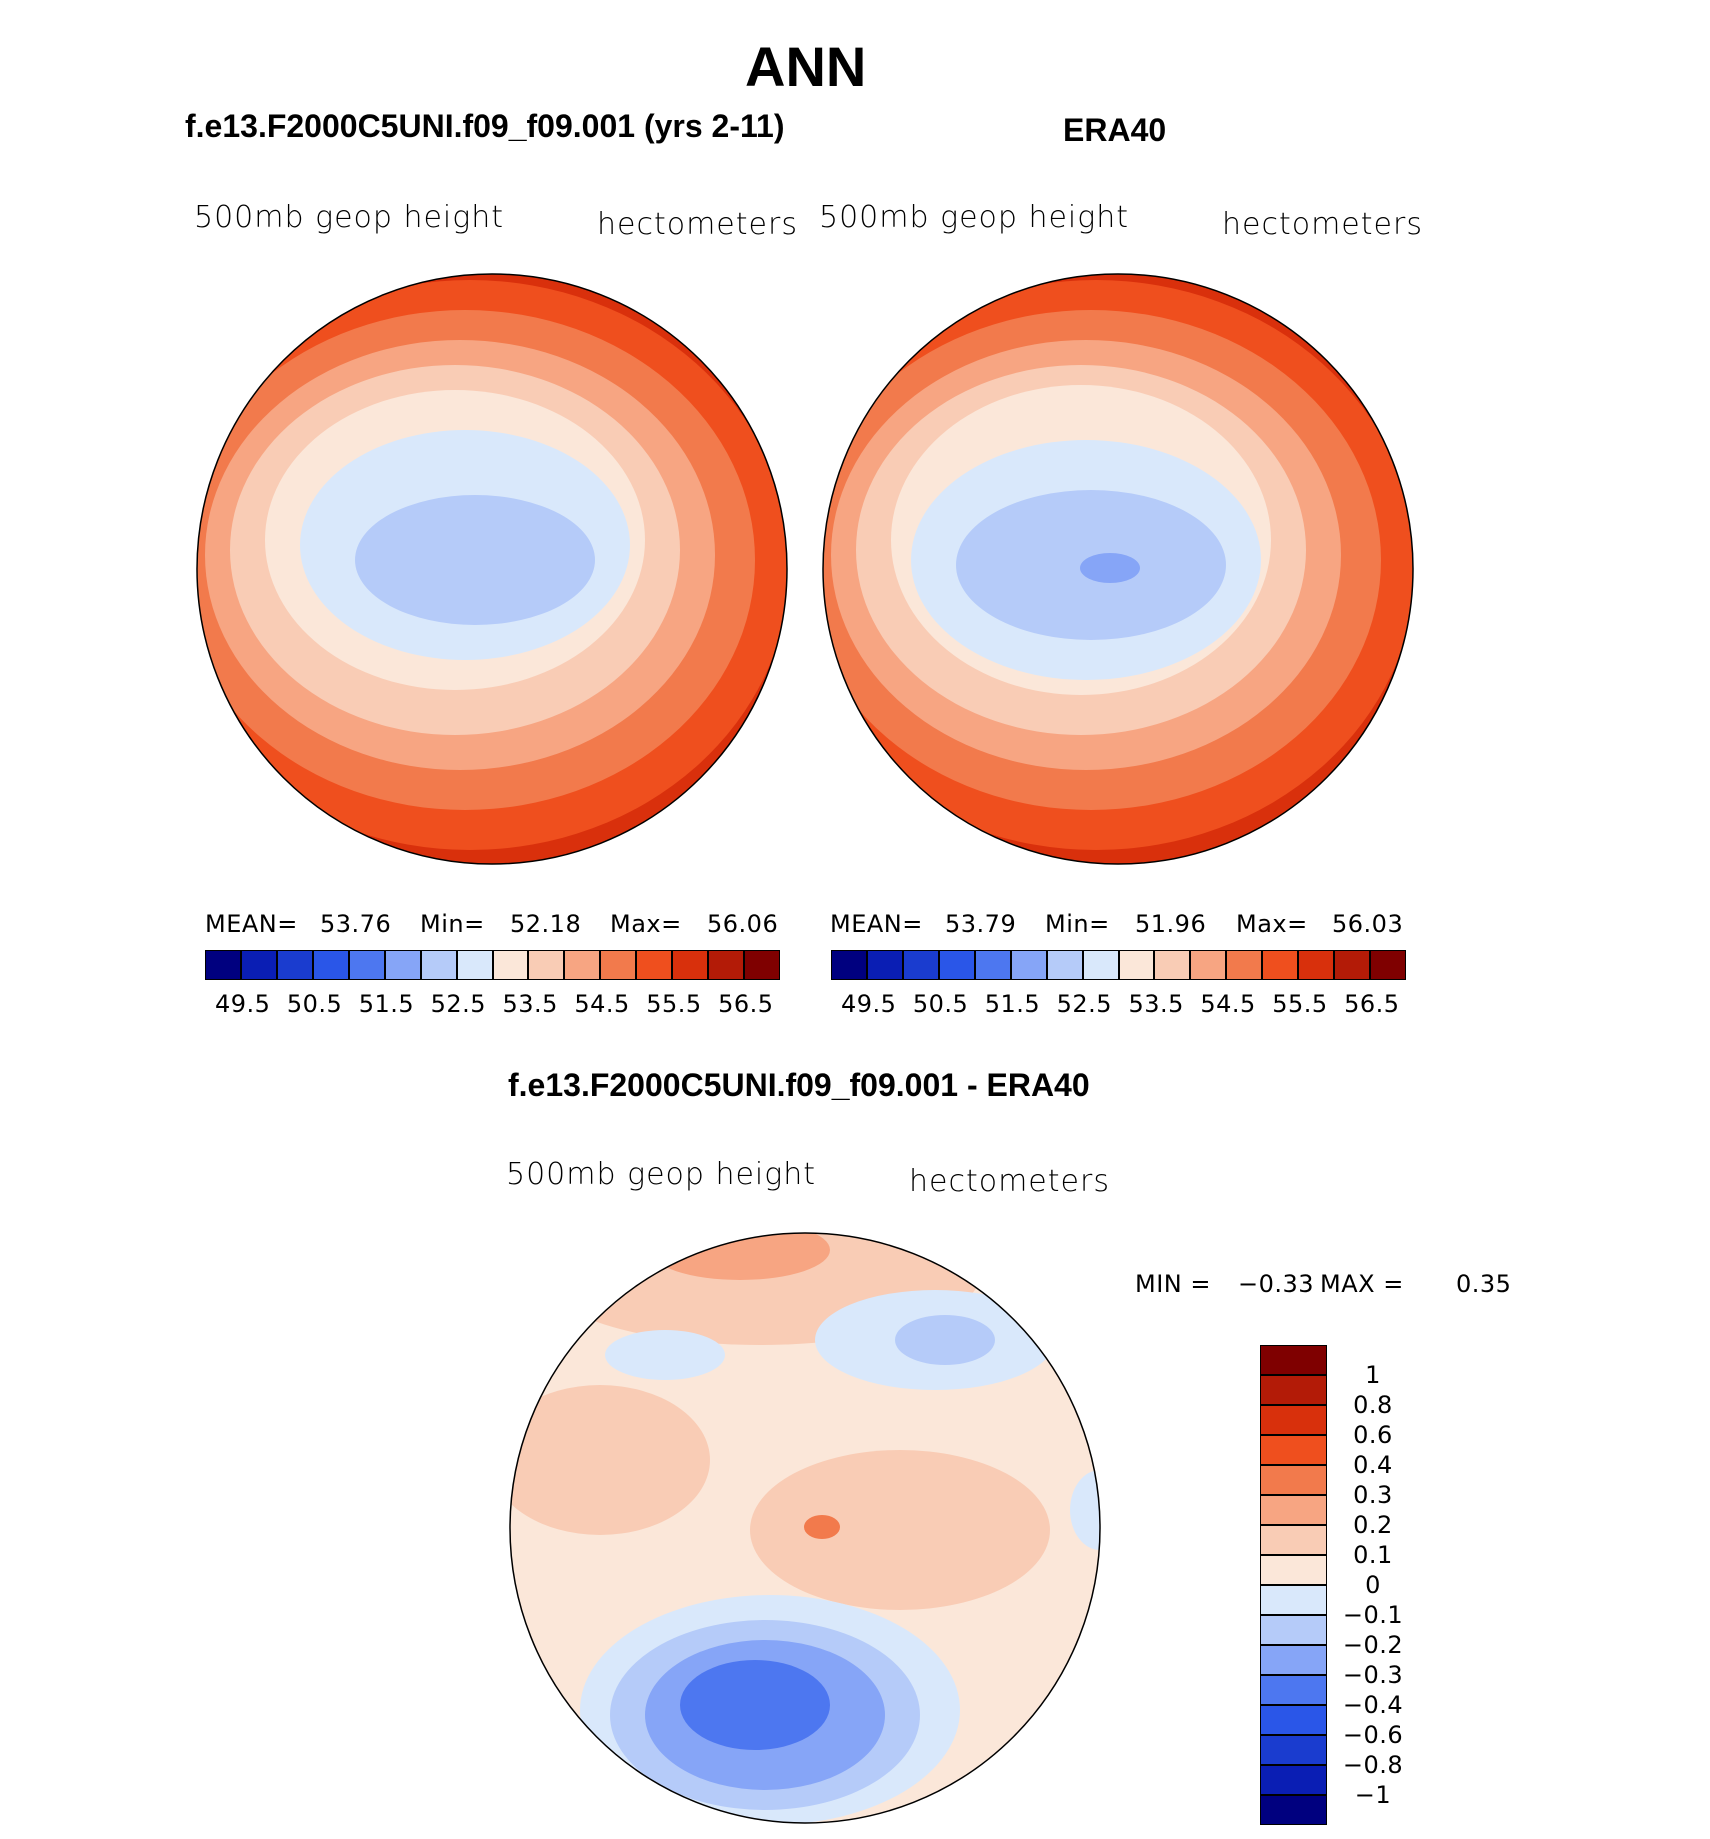 The width and height of the screenshot is (1710, 1839). What do you see at coordinates (1373, 1765) in the screenshot?
I see `colorbar-tick-label: −0.8` at bounding box center [1373, 1765].